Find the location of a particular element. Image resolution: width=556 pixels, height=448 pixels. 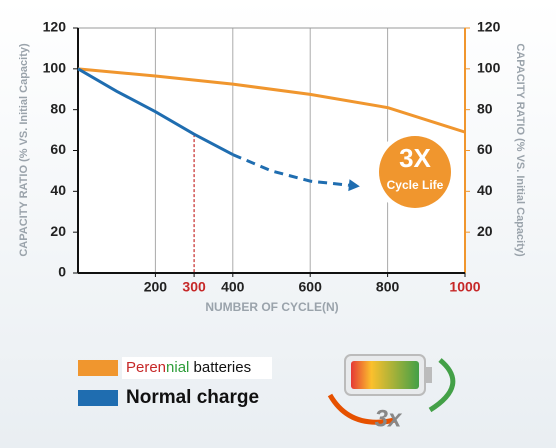

y-tick-label: 0 is located at coordinates (62, 272).